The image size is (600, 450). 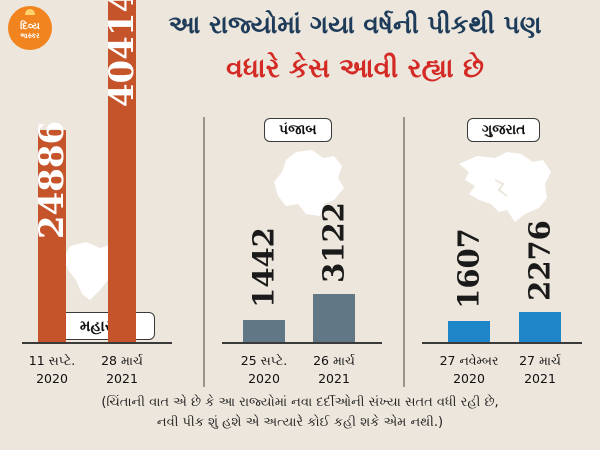 What do you see at coordinates (97, 343) in the screenshot?
I see `baseline-maharashtra` at bounding box center [97, 343].